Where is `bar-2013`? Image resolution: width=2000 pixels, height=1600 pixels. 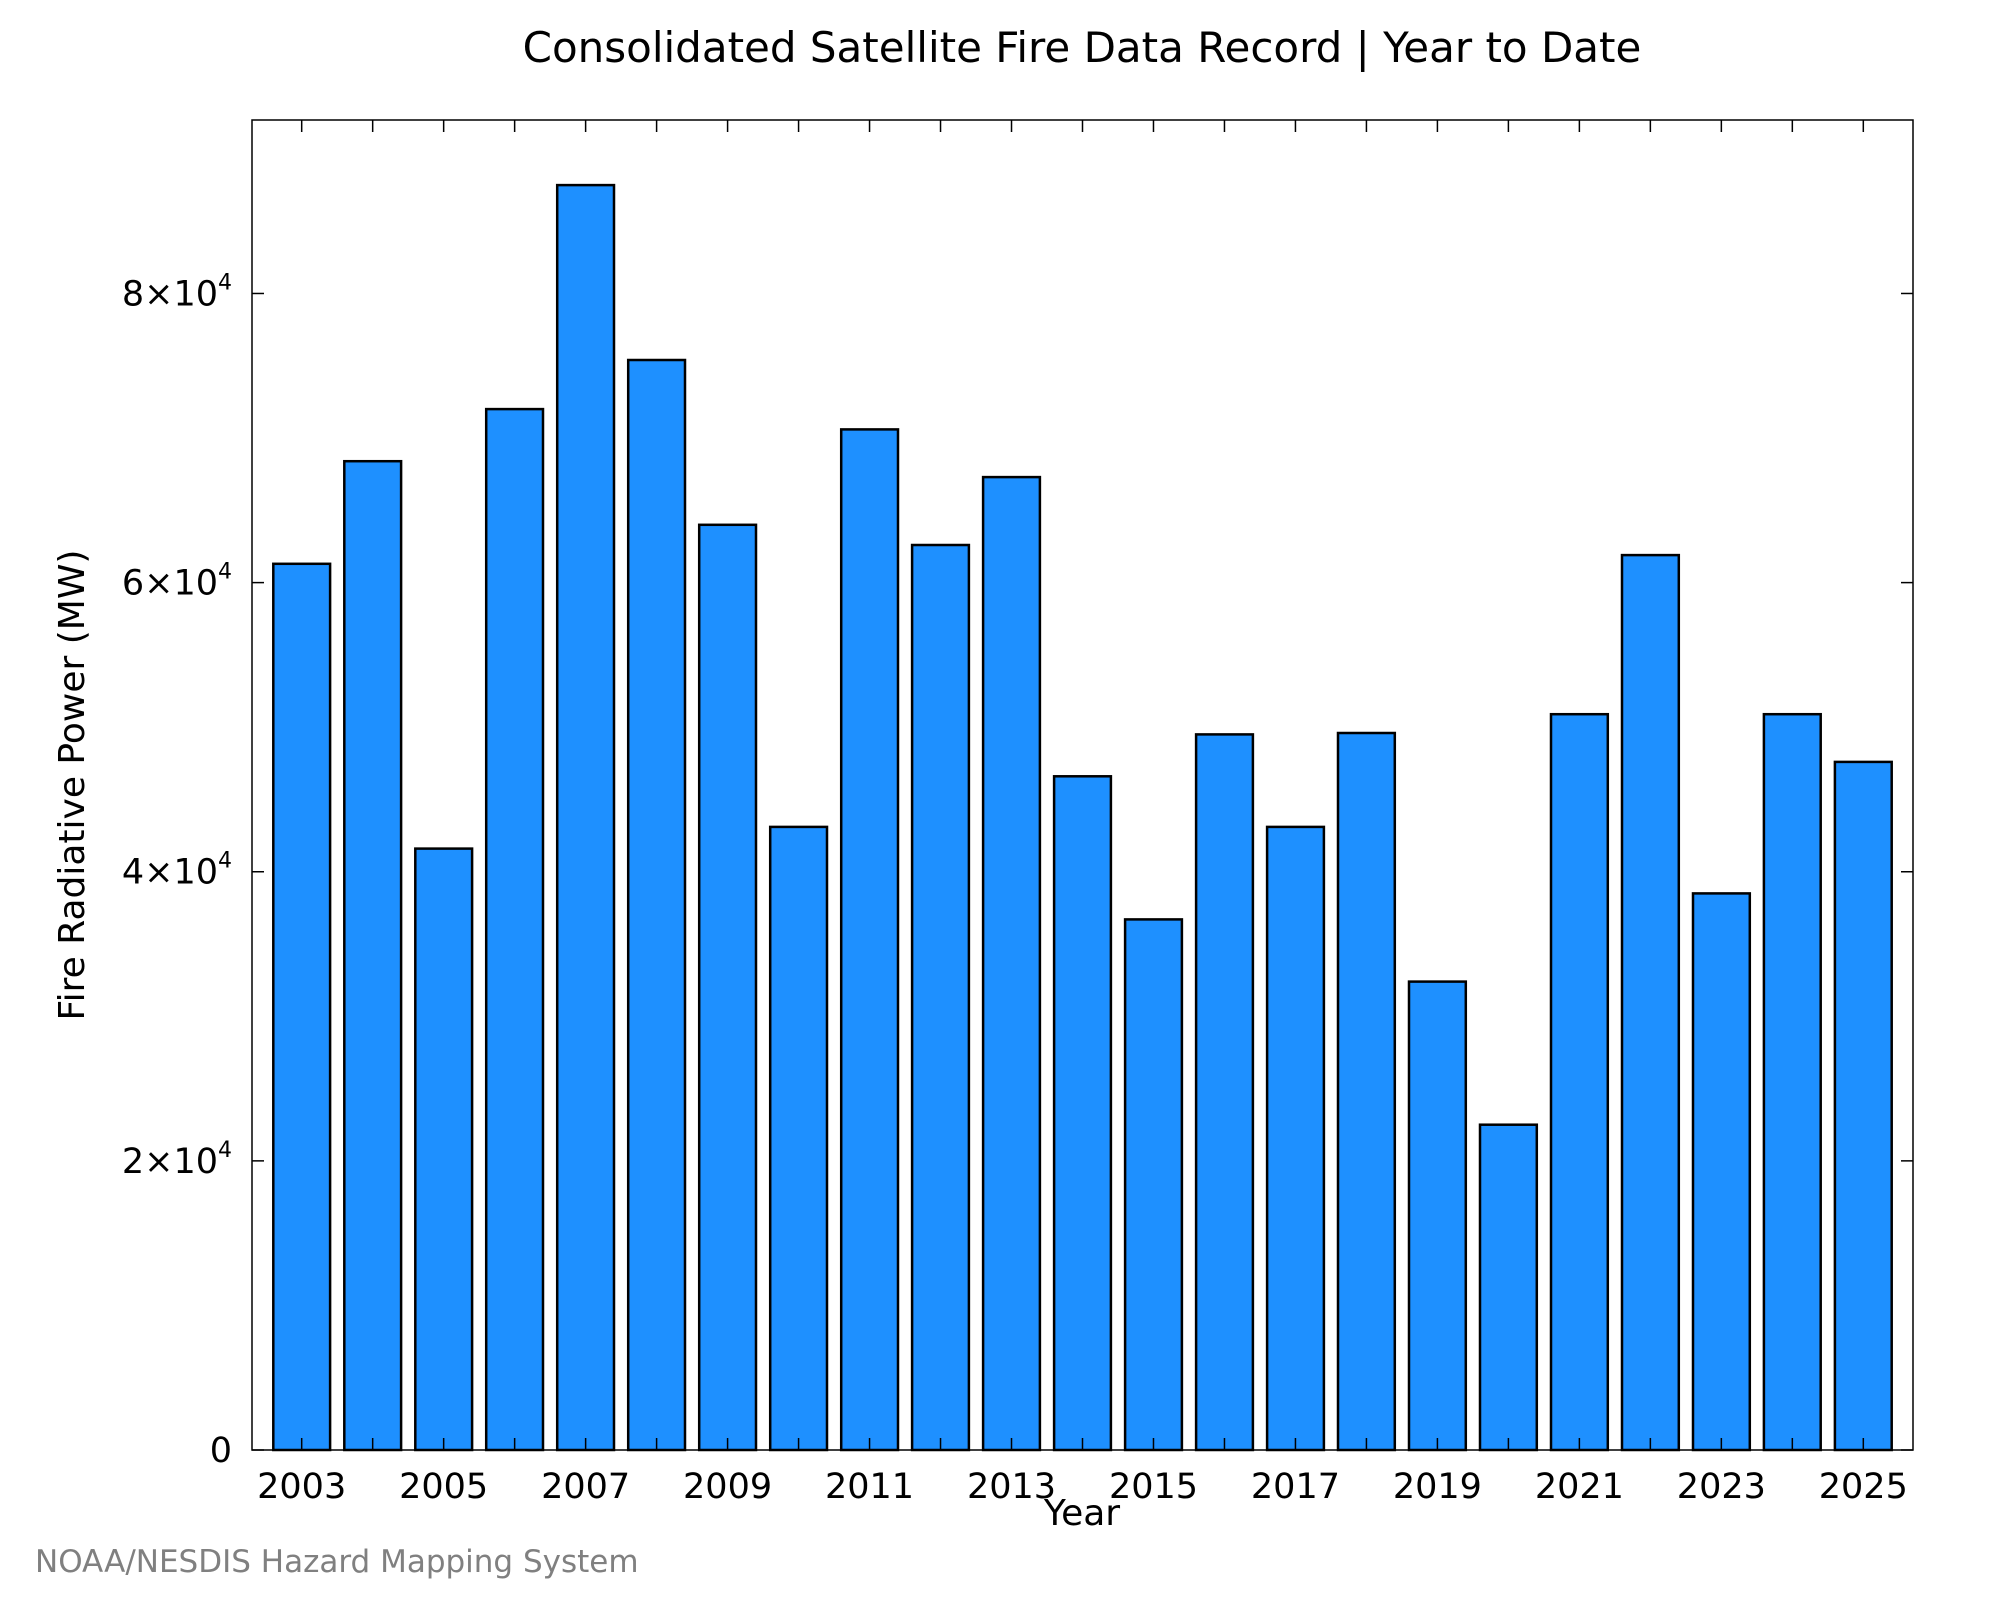 bar-2013 is located at coordinates (1011, 963).